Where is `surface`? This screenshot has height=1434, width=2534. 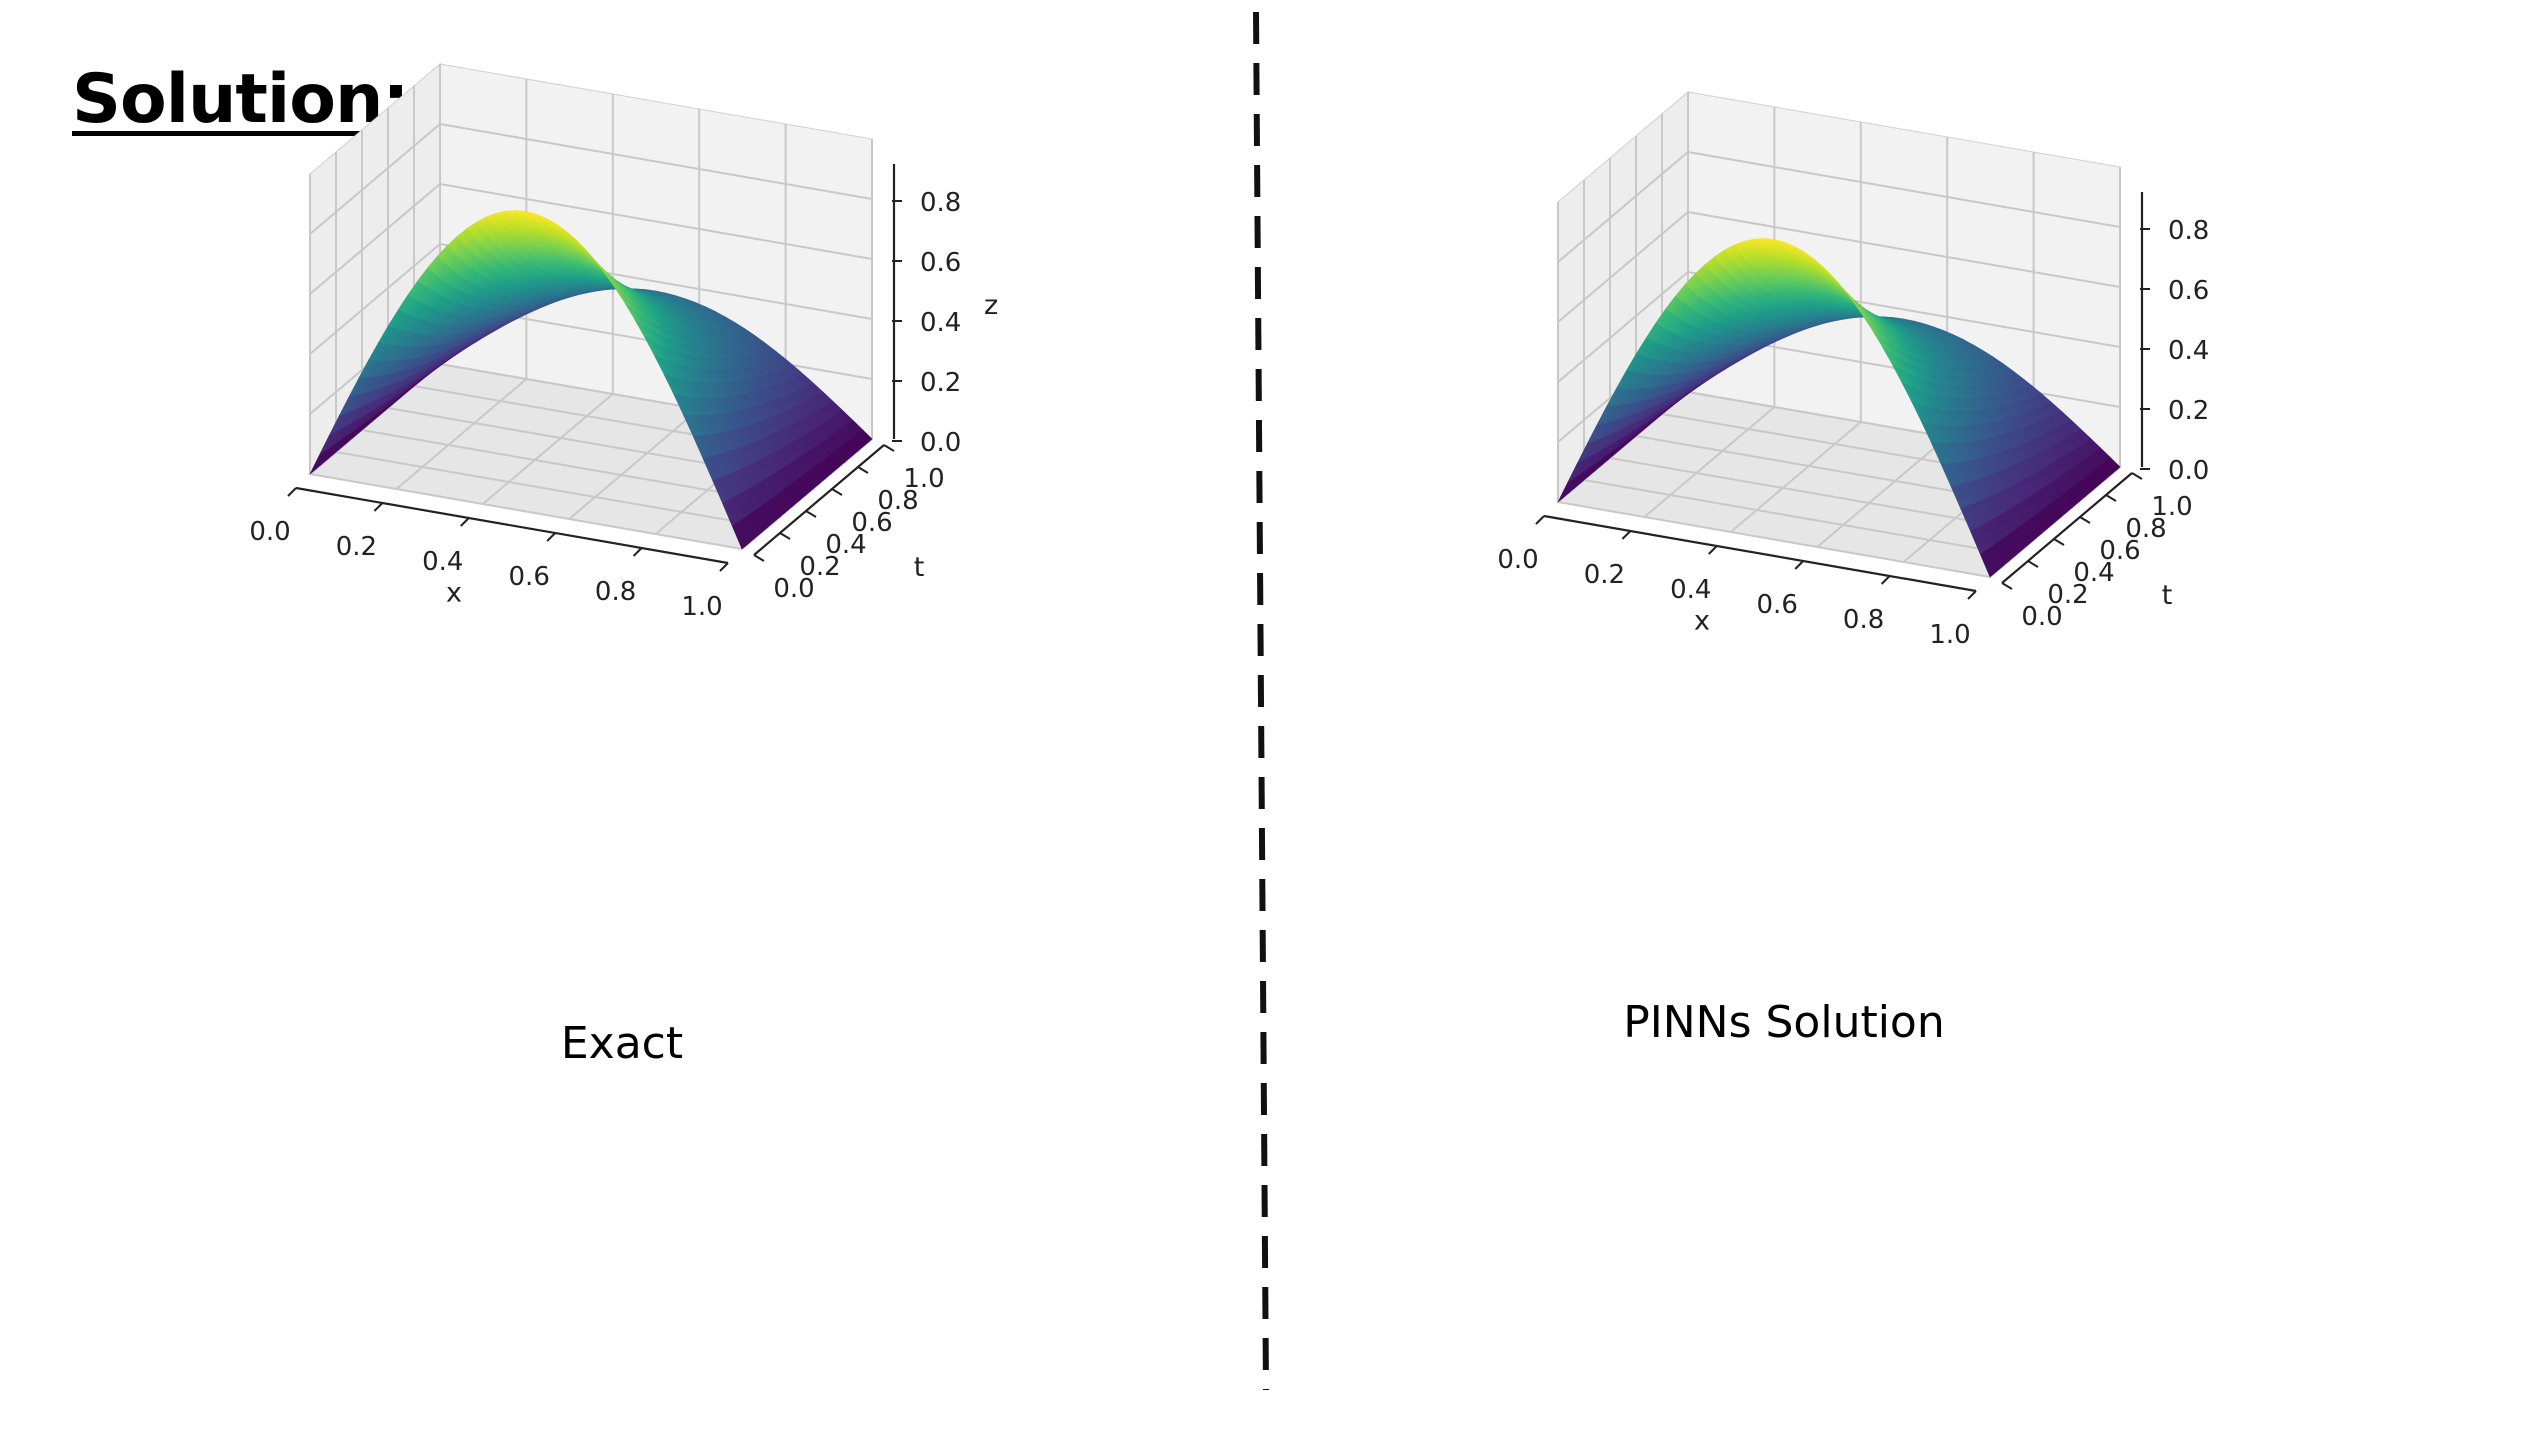 surface is located at coordinates (591, 380).